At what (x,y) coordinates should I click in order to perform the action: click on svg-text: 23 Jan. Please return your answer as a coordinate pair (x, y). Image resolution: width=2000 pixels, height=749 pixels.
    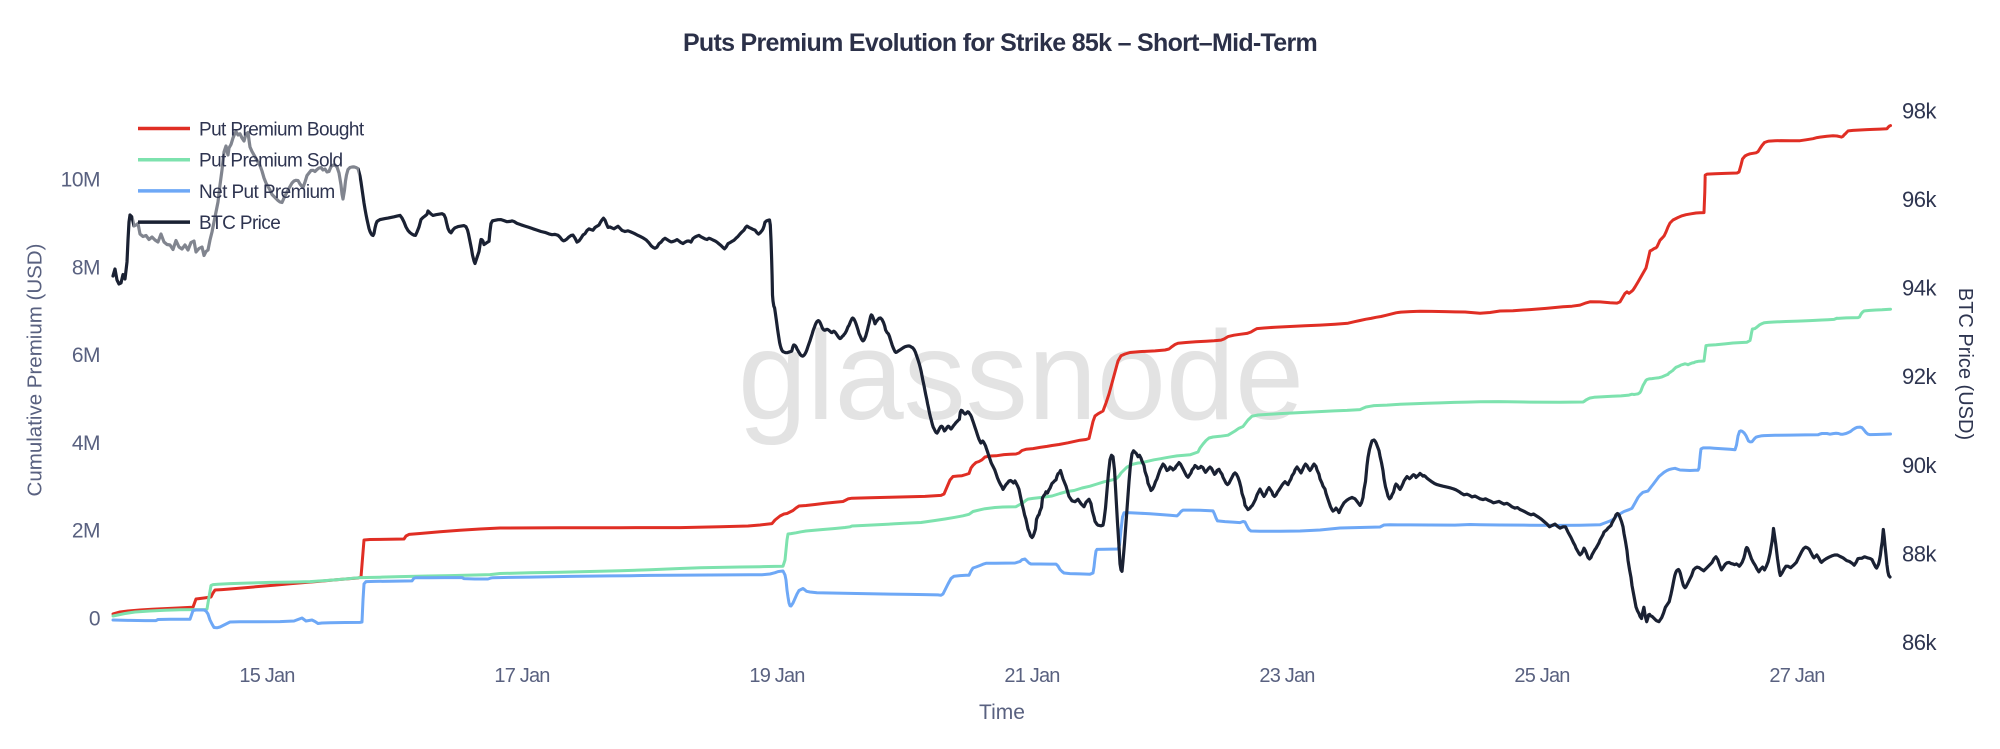
    Looking at the image, I should click on (1286, 676).